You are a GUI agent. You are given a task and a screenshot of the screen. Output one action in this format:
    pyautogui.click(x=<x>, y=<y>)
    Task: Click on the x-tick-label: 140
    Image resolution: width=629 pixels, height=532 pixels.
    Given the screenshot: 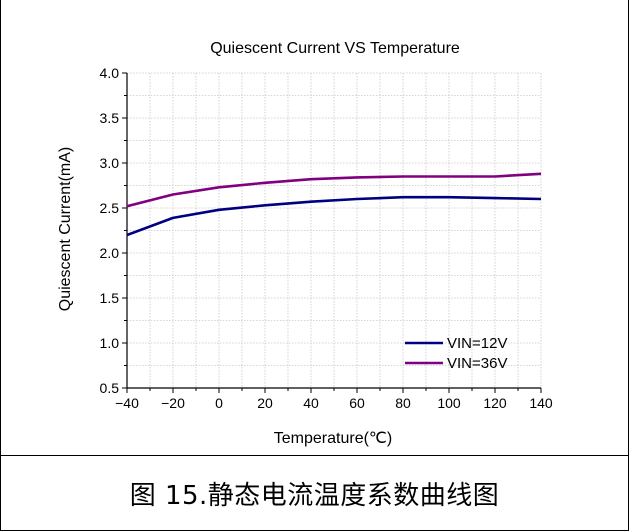 What is the action you would take?
    pyautogui.click(x=541, y=403)
    